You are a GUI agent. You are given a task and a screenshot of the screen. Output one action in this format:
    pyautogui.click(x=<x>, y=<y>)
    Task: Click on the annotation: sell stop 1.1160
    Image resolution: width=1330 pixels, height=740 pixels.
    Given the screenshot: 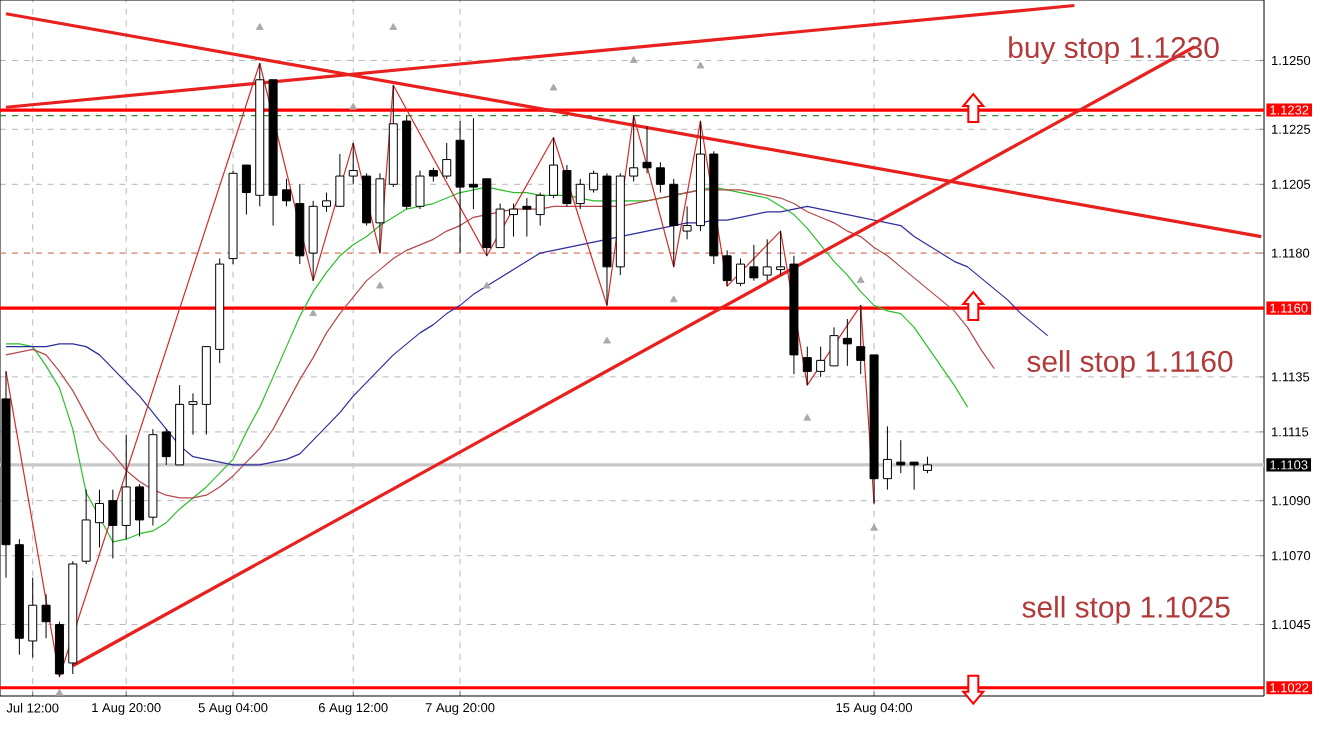 What is the action you would take?
    pyautogui.click(x=1130, y=364)
    